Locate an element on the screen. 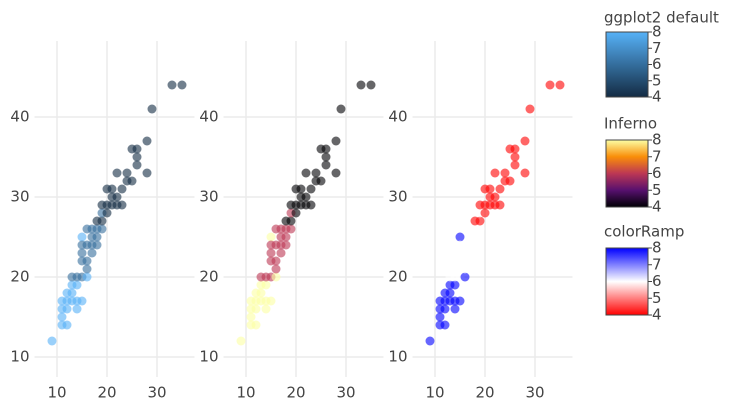  colorbar-tick-label: 7 is located at coordinates (657, 48).